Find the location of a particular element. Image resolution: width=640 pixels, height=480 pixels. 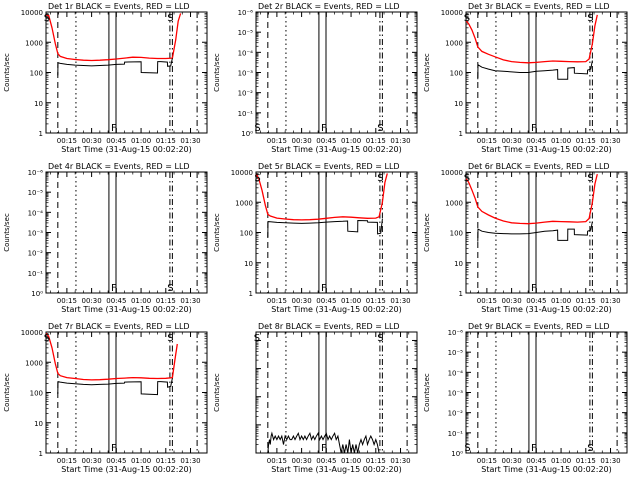

chart-title: Det 6r BLACK = Events, RED = LLD is located at coordinates (539, 166).